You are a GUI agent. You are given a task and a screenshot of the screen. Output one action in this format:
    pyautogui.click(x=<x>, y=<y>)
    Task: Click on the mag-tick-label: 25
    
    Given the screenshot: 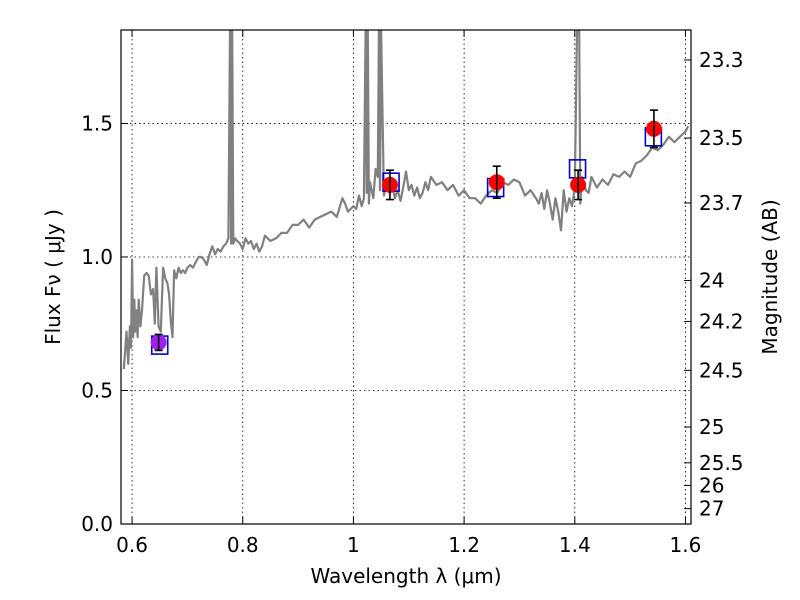 What is the action you would take?
    pyautogui.click(x=711, y=427)
    